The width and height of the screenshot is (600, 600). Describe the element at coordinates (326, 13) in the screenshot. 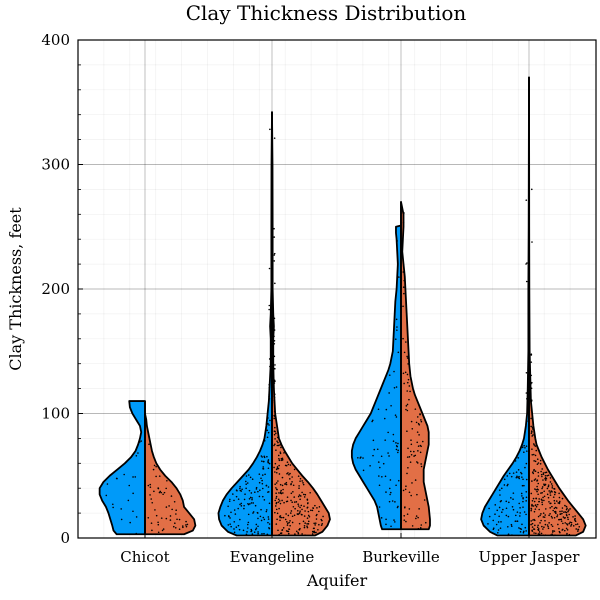

I see `chart-title: Clay Thickness Distribution` at that location.